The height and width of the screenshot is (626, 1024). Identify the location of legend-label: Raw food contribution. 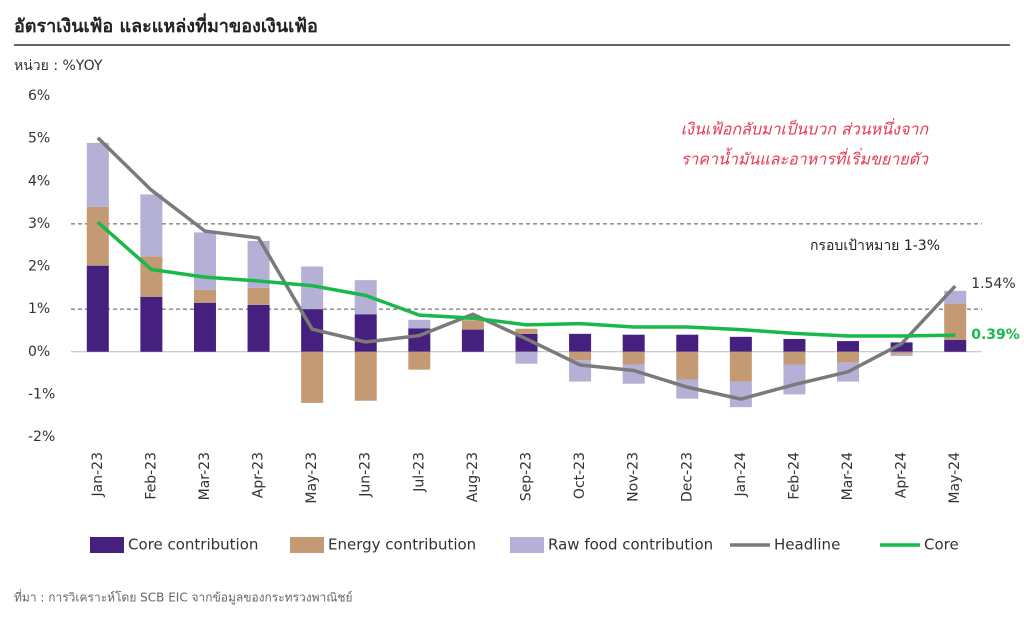
(630, 545).